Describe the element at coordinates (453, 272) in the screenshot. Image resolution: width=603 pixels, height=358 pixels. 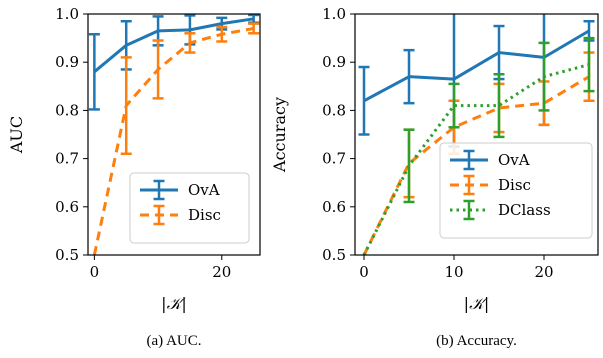
I see `x-tick-label: 10` at that location.